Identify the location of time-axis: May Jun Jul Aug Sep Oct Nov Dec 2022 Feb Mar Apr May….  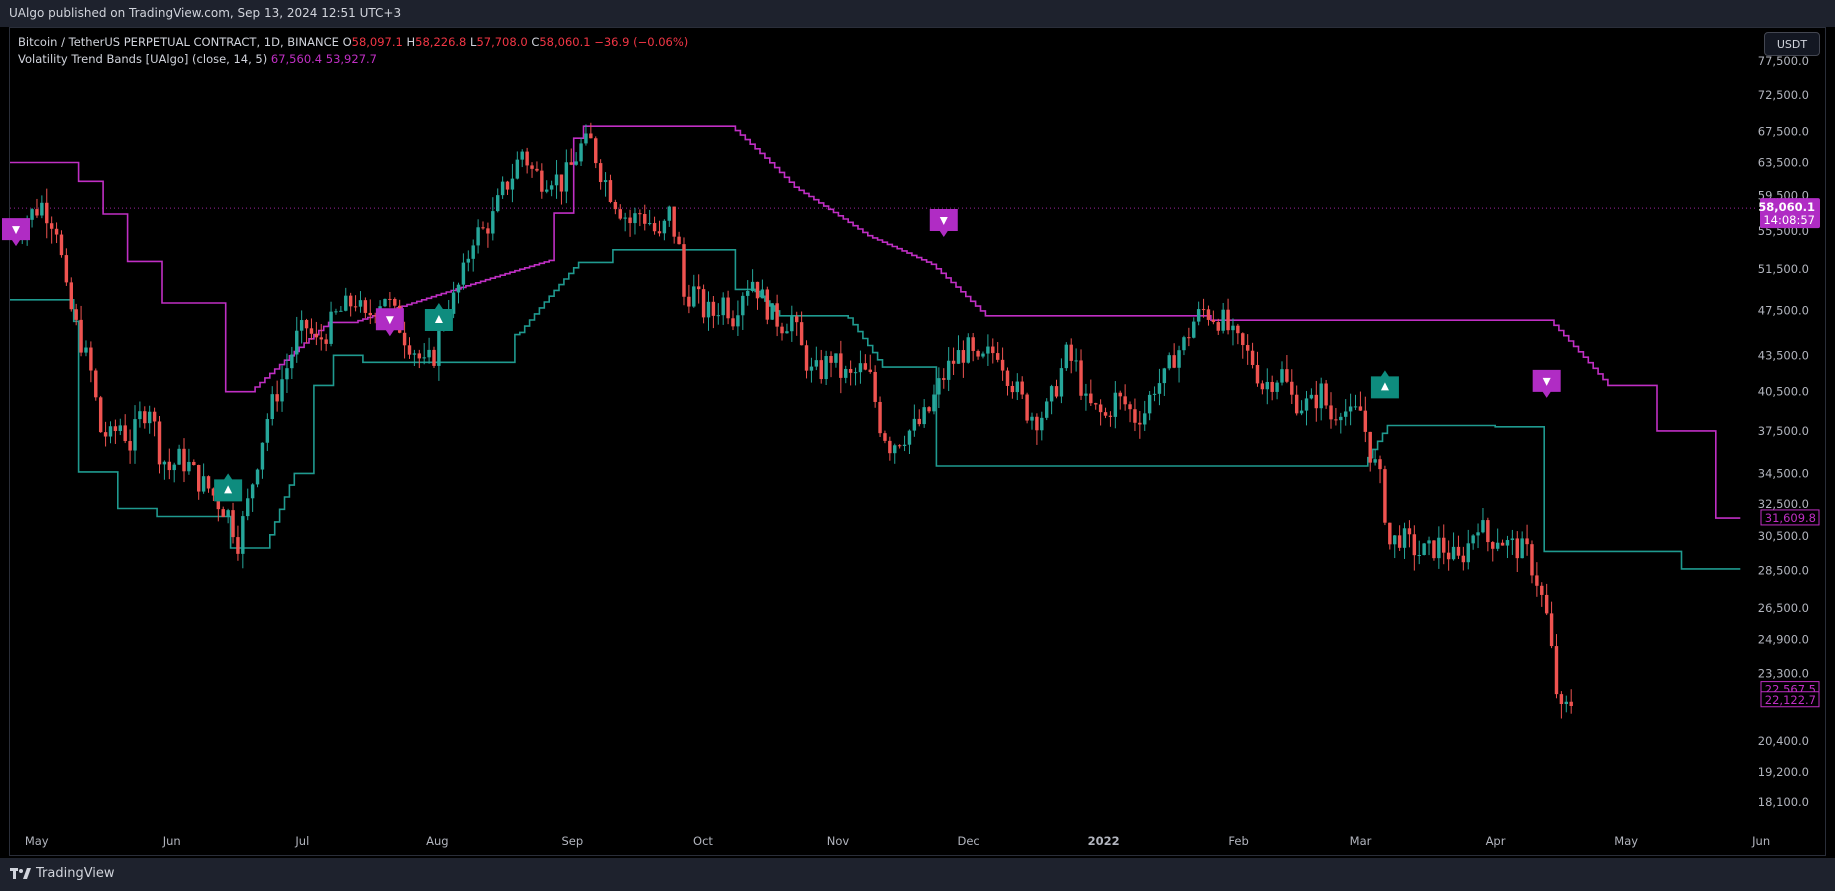
(897, 841).